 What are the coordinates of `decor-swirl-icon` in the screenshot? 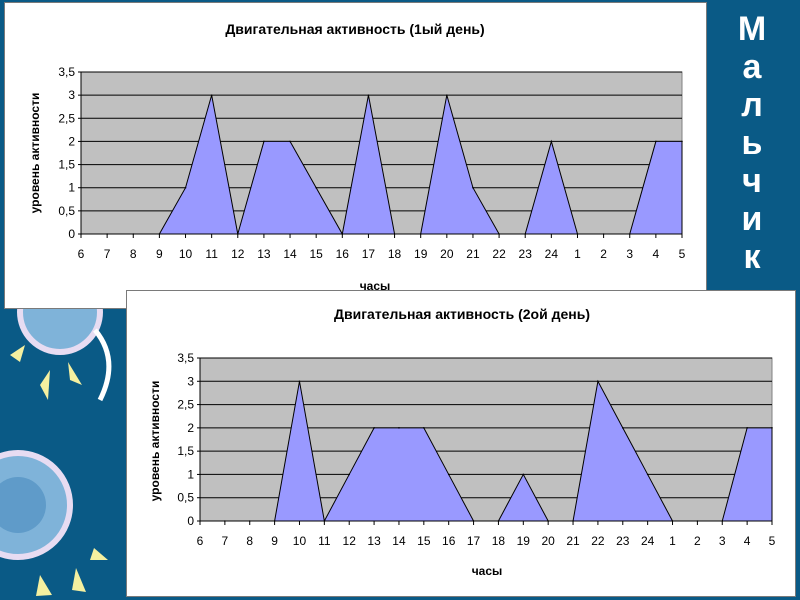 It's located at (102, 365).